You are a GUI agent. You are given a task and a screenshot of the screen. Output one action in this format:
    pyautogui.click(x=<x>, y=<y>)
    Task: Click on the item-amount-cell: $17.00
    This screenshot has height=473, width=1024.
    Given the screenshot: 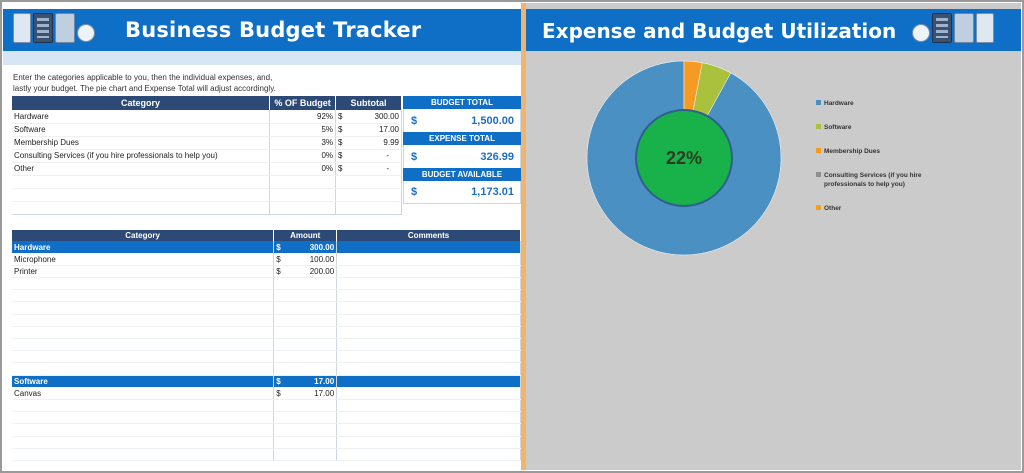 What is the action you would take?
    pyautogui.click(x=305, y=393)
    